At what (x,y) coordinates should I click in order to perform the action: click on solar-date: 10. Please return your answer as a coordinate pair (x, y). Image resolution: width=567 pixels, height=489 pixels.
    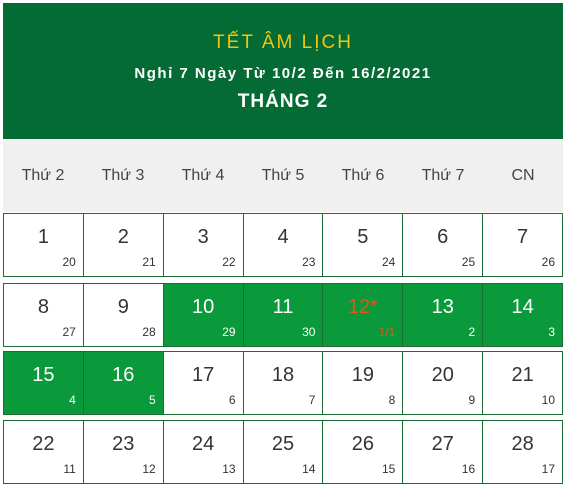
    Looking at the image, I should click on (203, 307).